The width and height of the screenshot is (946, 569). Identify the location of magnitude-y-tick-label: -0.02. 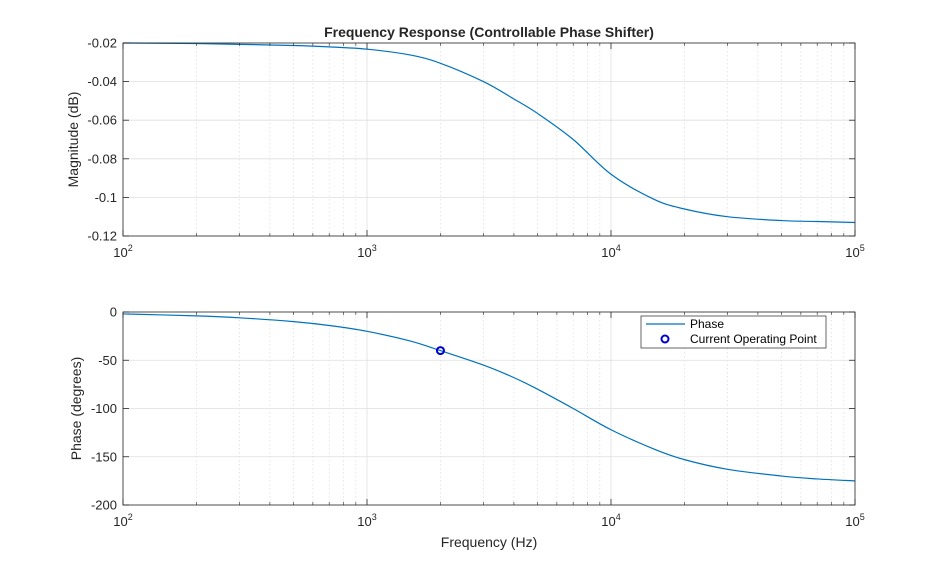
(102, 43).